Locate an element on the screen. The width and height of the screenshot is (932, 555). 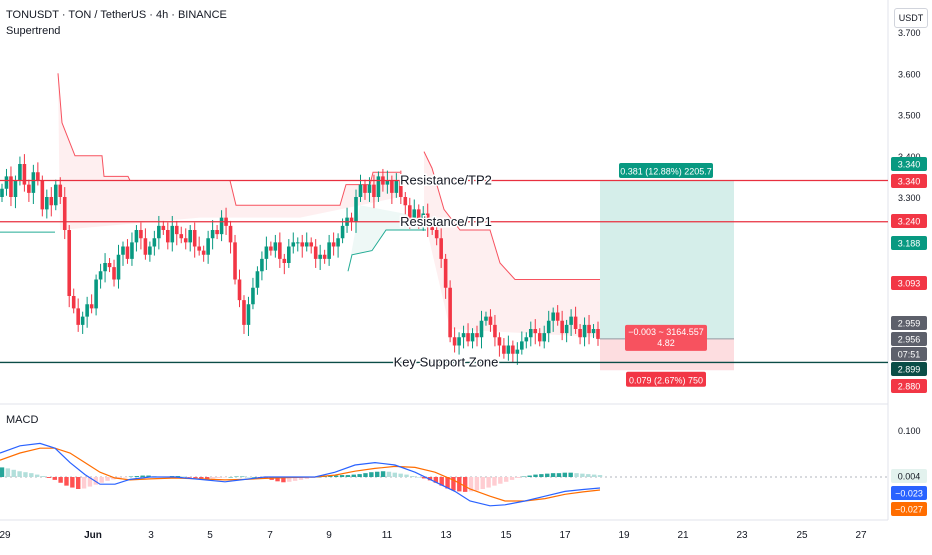
support-label: Key Support Zone is located at coordinates (446, 362).